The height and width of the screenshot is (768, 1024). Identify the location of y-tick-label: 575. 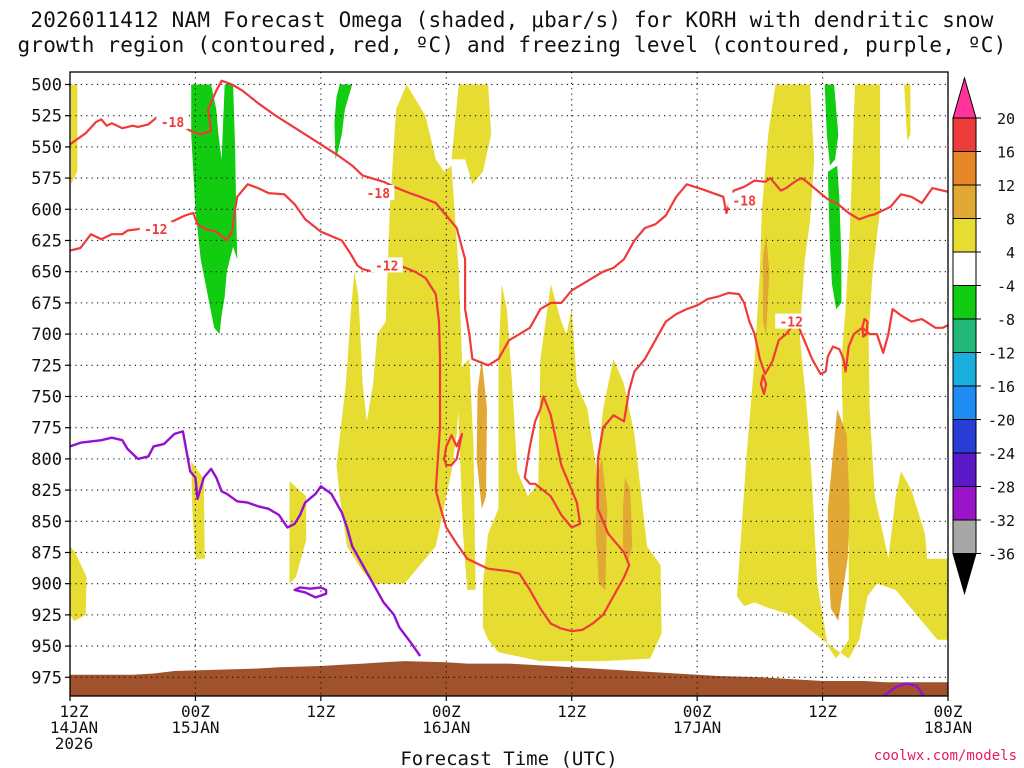
(46, 179).